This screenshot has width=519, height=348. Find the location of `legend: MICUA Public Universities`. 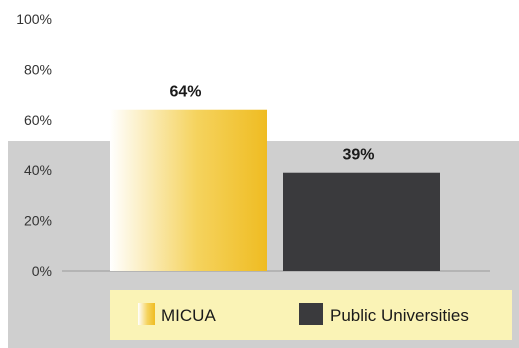

legend: MICUA Public Universities is located at coordinates (311, 315).